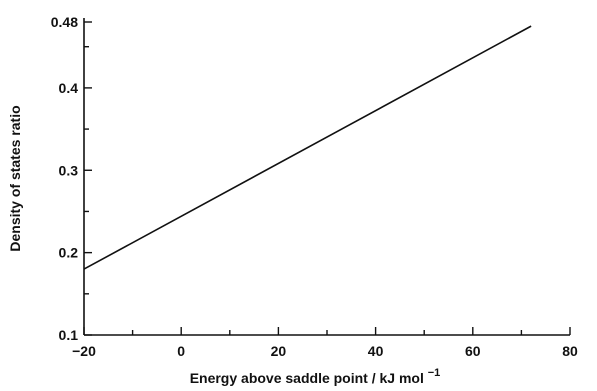  Describe the element at coordinates (69, 335) in the screenshot. I see `y-tick-label: 0.1` at that location.